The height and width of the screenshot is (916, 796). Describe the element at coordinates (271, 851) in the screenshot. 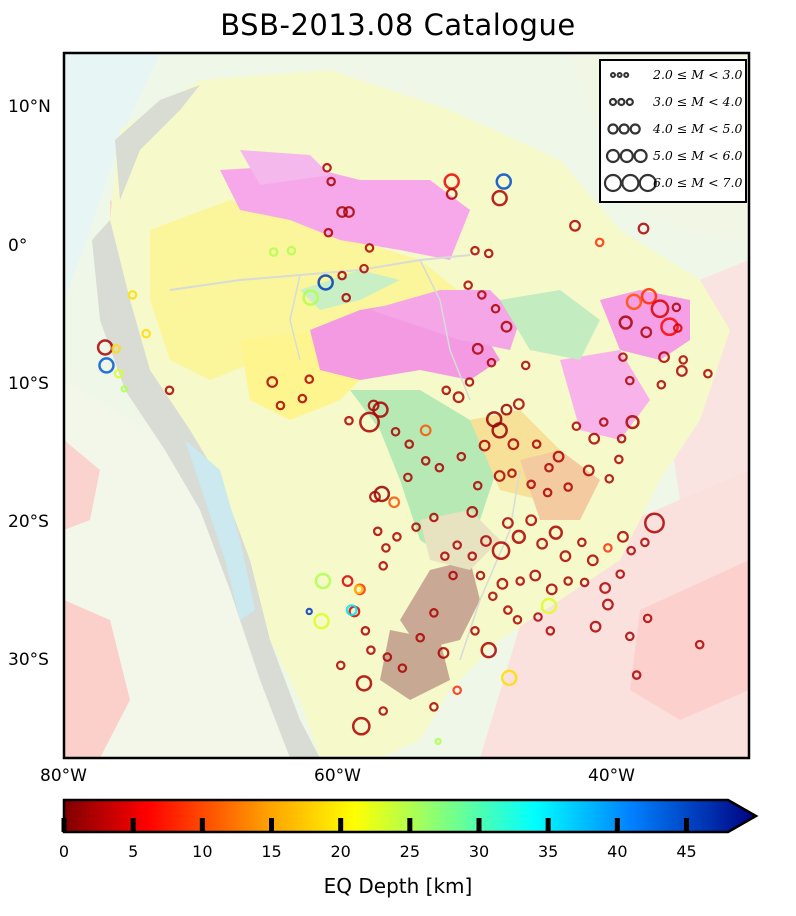

I see `colorbar-tick-label: 15` at that location.